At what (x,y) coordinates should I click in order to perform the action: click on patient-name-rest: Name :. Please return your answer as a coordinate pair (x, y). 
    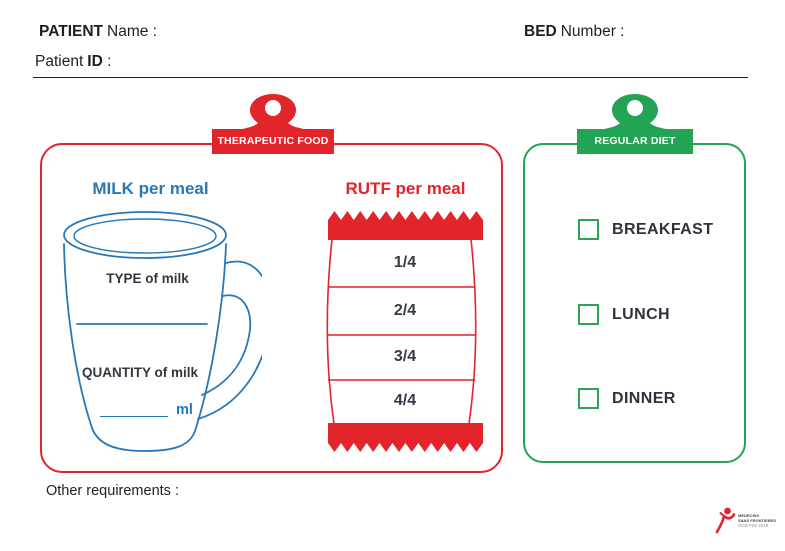
    Looking at the image, I should click on (132, 31).